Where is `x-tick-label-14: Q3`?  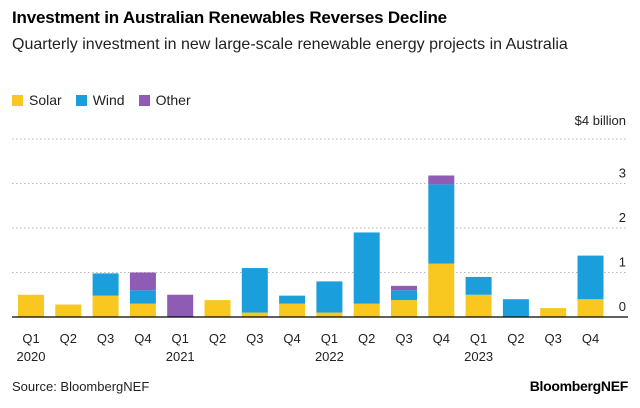 x-tick-label-14: Q3 is located at coordinates (553, 338).